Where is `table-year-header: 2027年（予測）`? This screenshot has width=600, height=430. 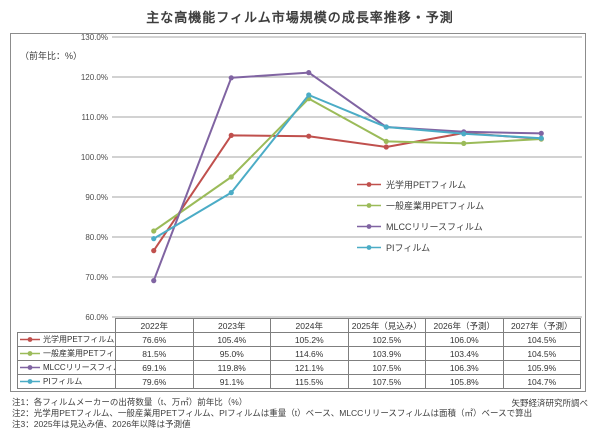 table-year-header: 2027年（予測） is located at coordinates (541, 325).